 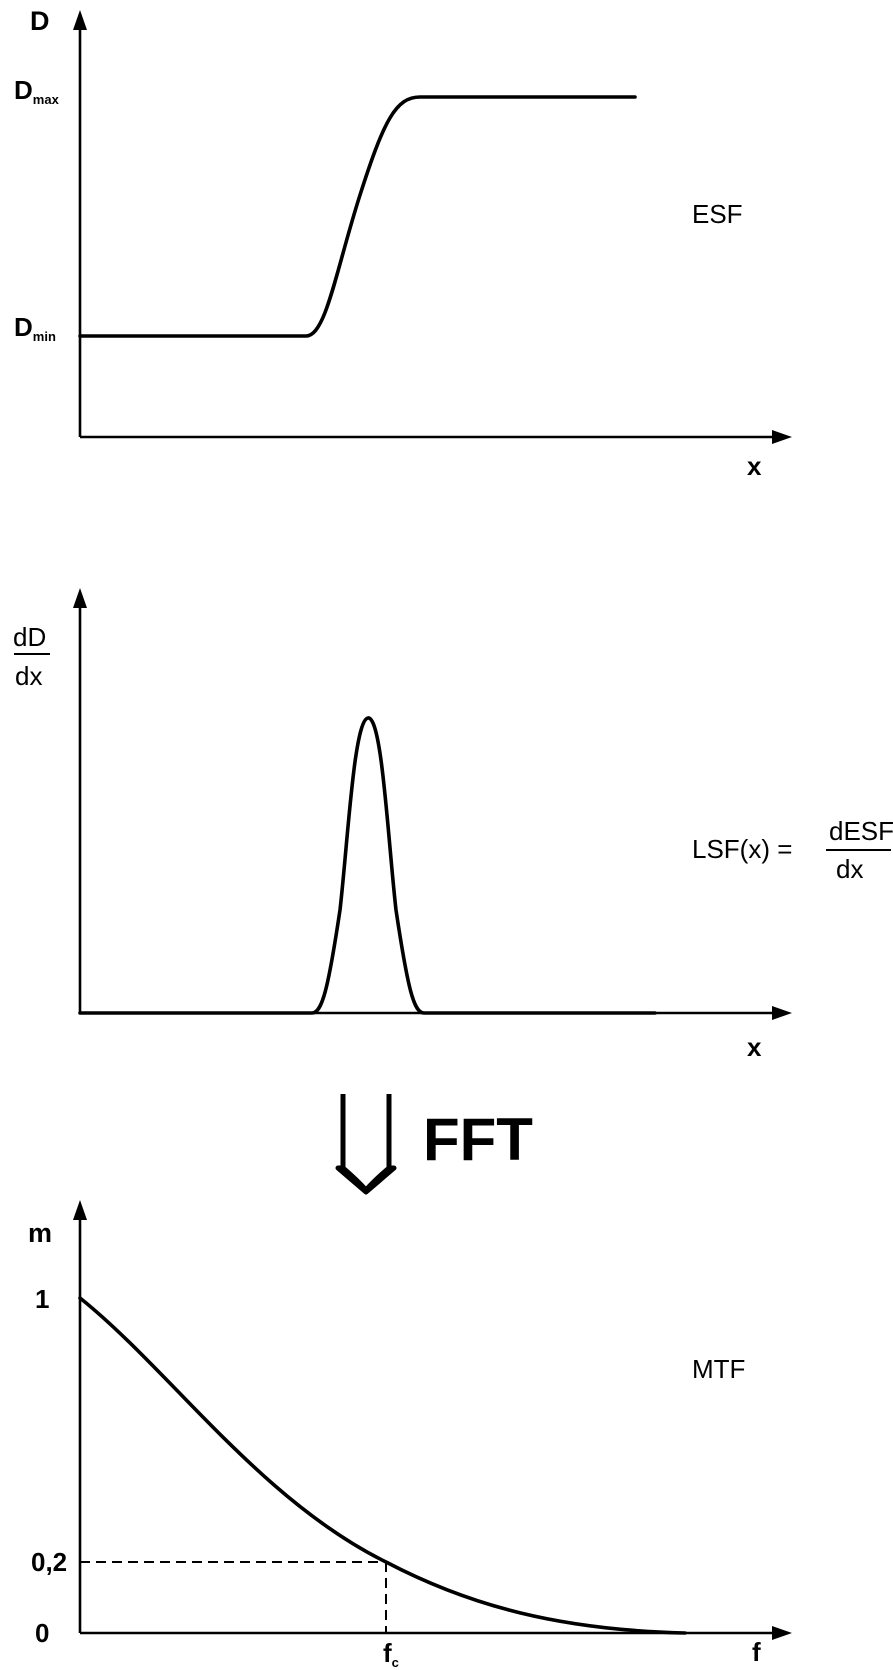 What do you see at coordinates (782, 437) in the screenshot?
I see `esf-x-axis-arrowhead` at bounding box center [782, 437].